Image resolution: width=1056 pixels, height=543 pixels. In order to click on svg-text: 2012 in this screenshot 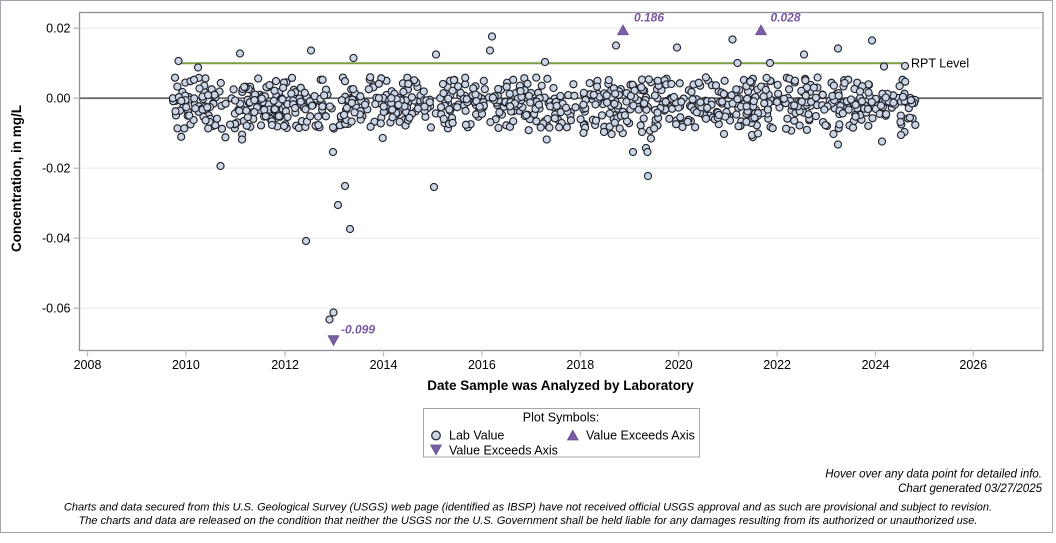, I will do `click(285, 365)`.